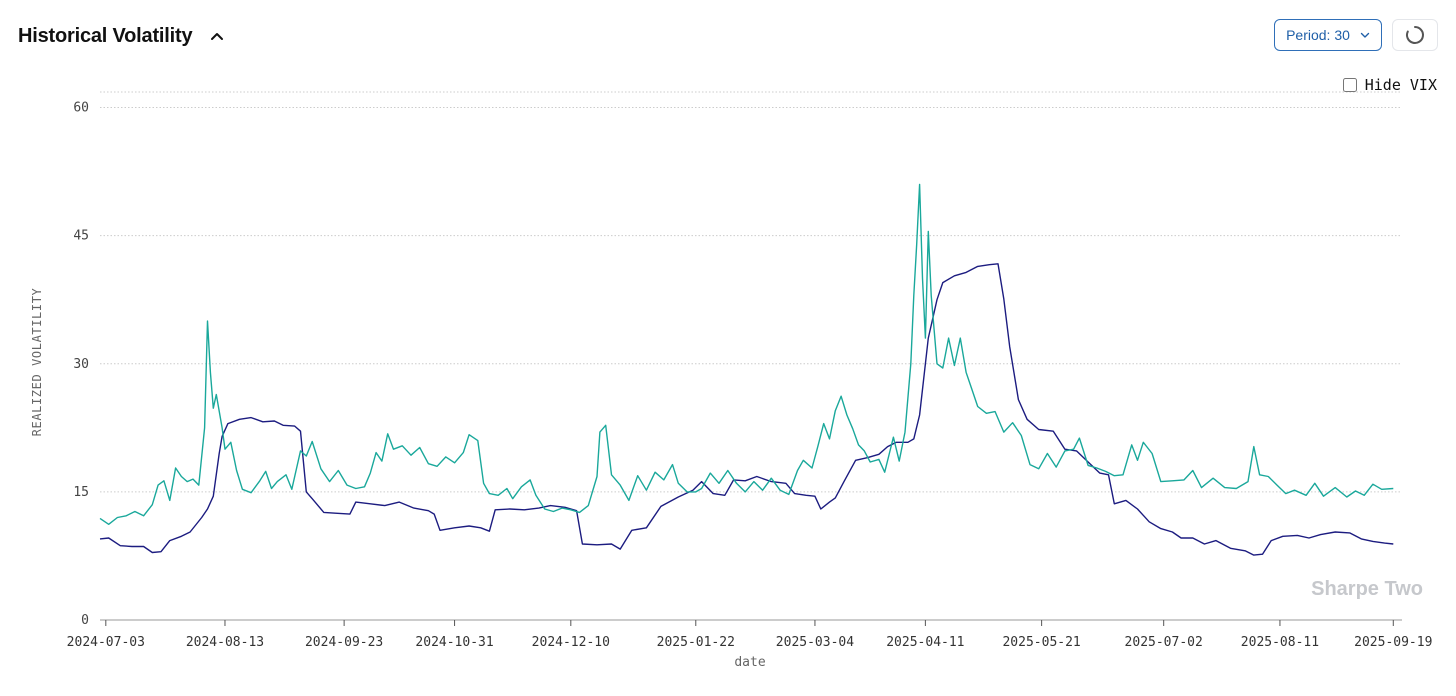 This screenshot has width=1456, height=696. What do you see at coordinates (1365, 35) in the screenshot?
I see `chevron-down-icon` at bounding box center [1365, 35].